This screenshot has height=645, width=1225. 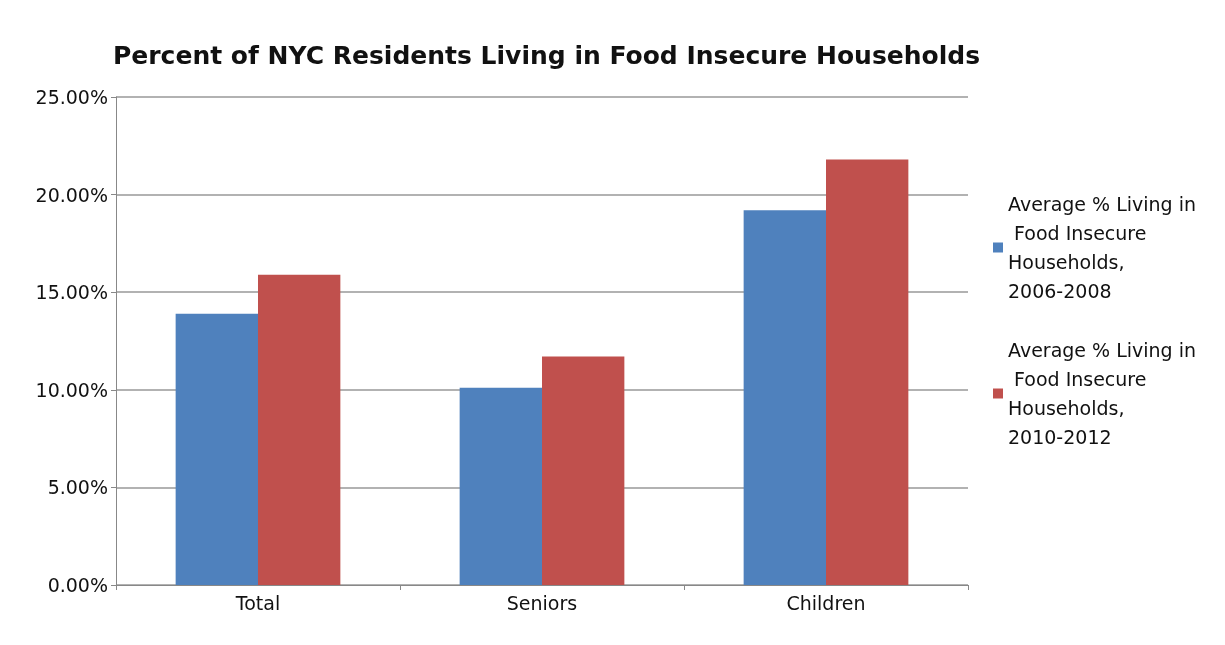 I want to click on x-tick-label: Seniors, so click(x=542, y=602).